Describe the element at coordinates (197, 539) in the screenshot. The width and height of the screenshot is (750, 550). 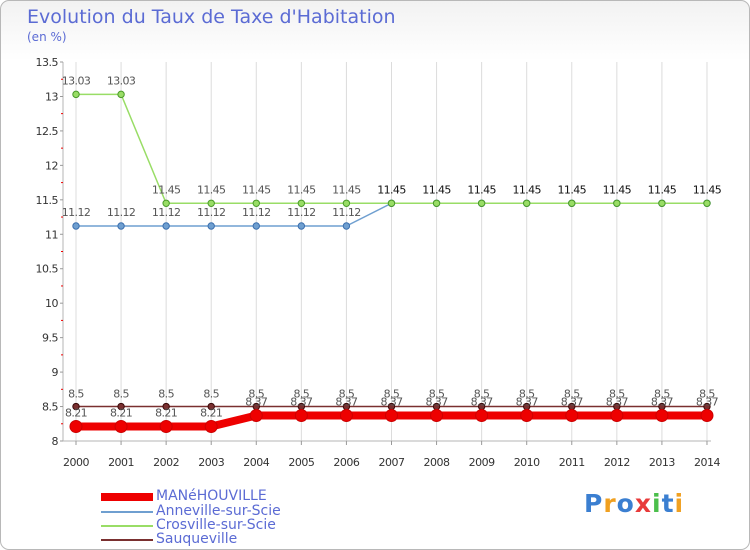
I see `legend-label-sauqueville: Sauqueville` at that location.